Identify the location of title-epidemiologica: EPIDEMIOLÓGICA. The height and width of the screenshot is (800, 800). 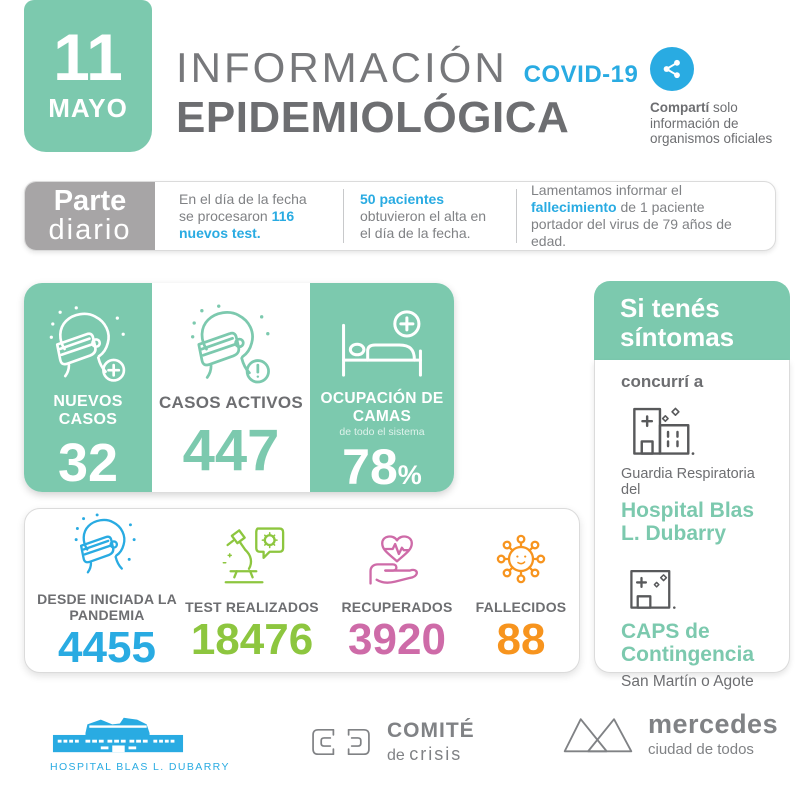
(373, 117).